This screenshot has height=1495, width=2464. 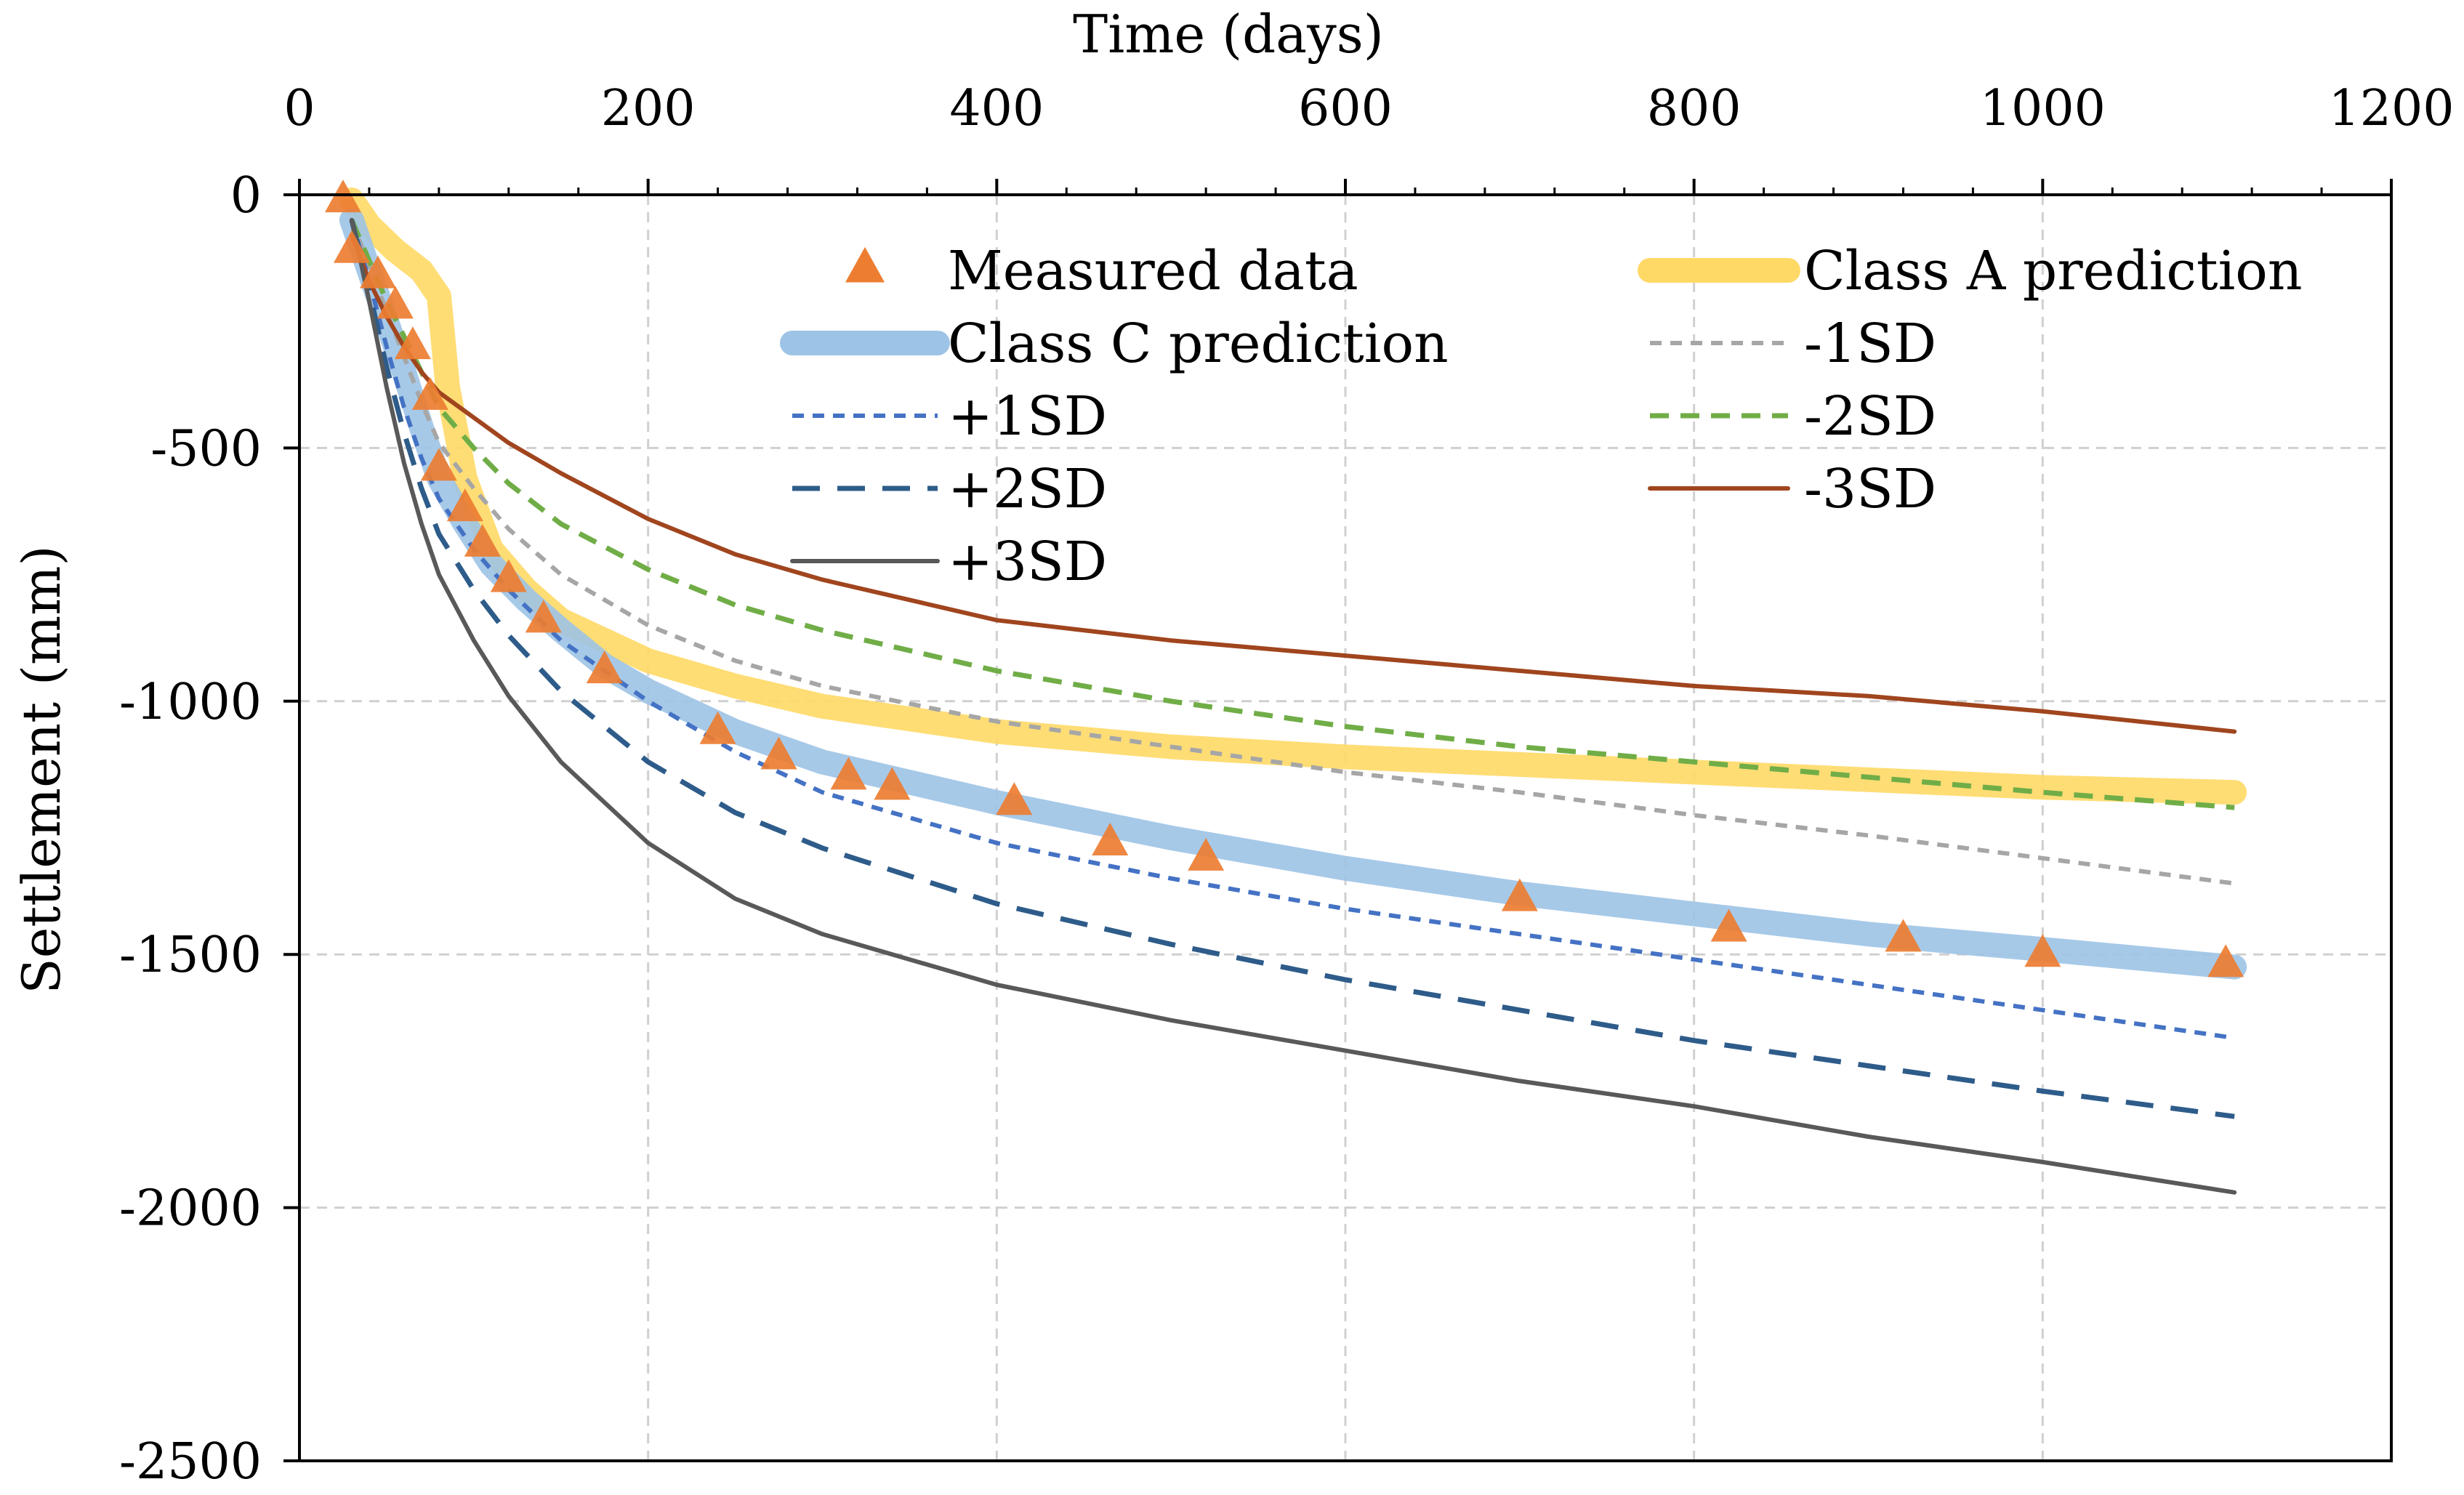 What do you see at coordinates (1793, 417) in the screenshot?
I see `legend-entry: -2SD` at bounding box center [1793, 417].